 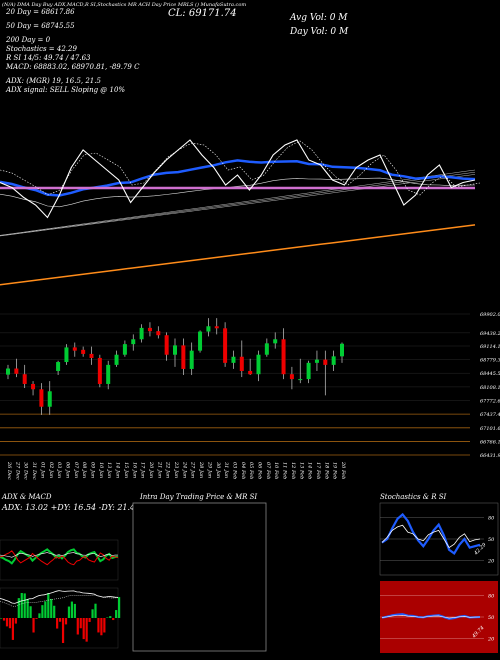 I want to click on stochastic-overlay-line, so click(x=240, y=168).